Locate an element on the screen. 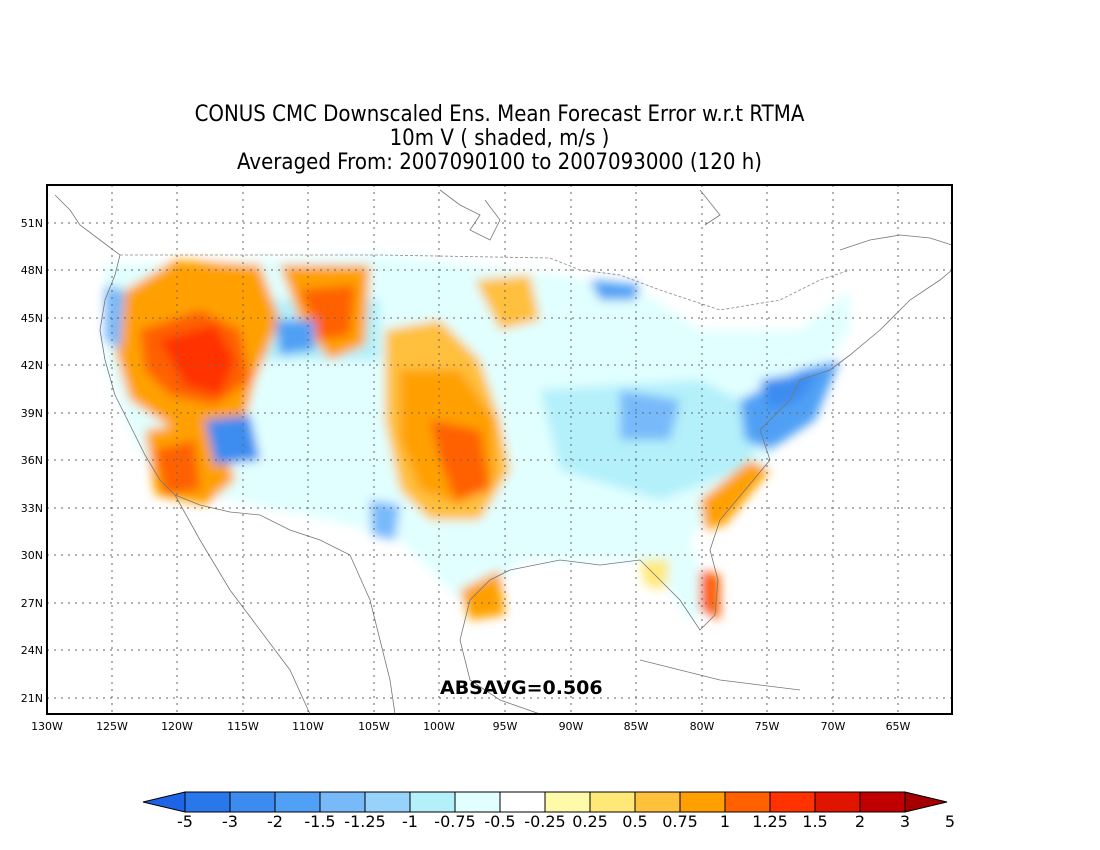 Image resolution: width=1100 pixels, height=850 pixels. colorbar-label: 3 is located at coordinates (905, 821).